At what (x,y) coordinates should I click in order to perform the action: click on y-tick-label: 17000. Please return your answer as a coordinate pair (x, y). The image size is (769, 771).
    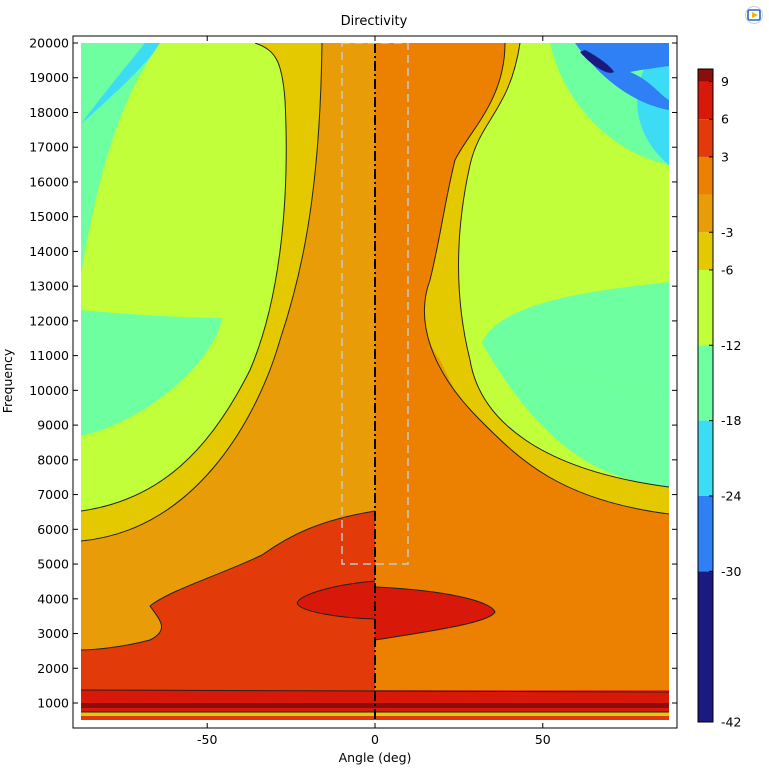
    Looking at the image, I should click on (49, 147).